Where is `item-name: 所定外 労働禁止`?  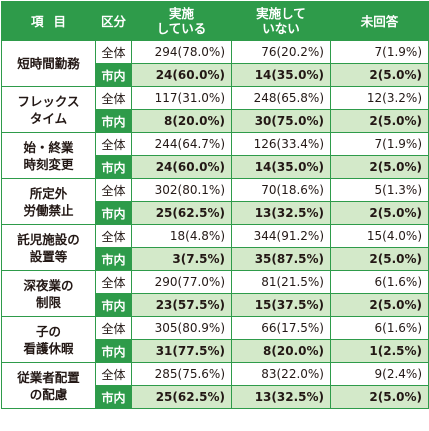 item-name: 所定外 労働禁止 is located at coordinates (48, 201).